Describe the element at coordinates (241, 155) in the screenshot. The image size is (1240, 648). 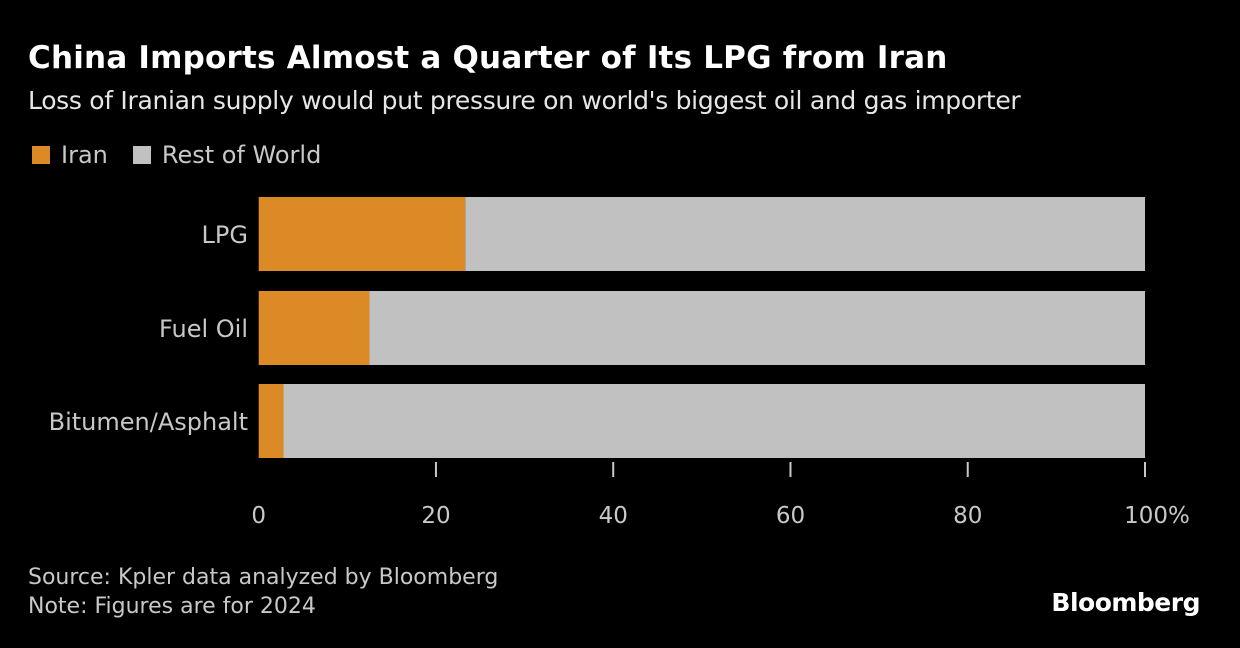
I see `legend-label-rest-of-world: Rest of World` at that location.